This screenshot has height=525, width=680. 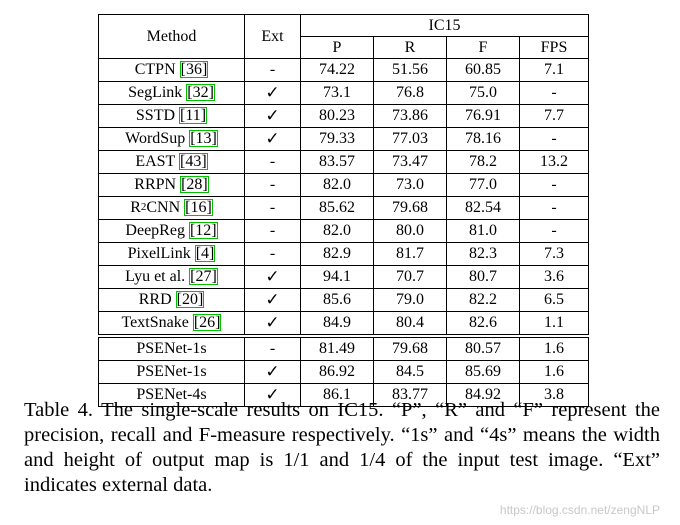 What do you see at coordinates (203, 276) in the screenshot?
I see `citation-link: [27]` at bounding box center [203, 276].